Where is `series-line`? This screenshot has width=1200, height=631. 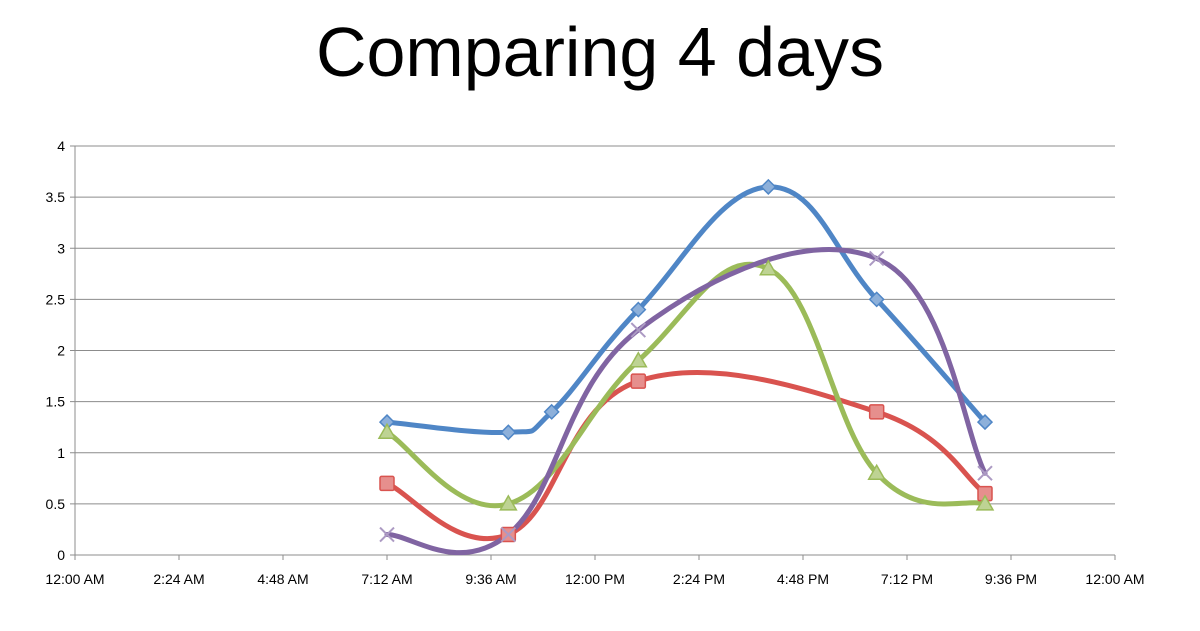
series-line is located at coordinates (686, 455).